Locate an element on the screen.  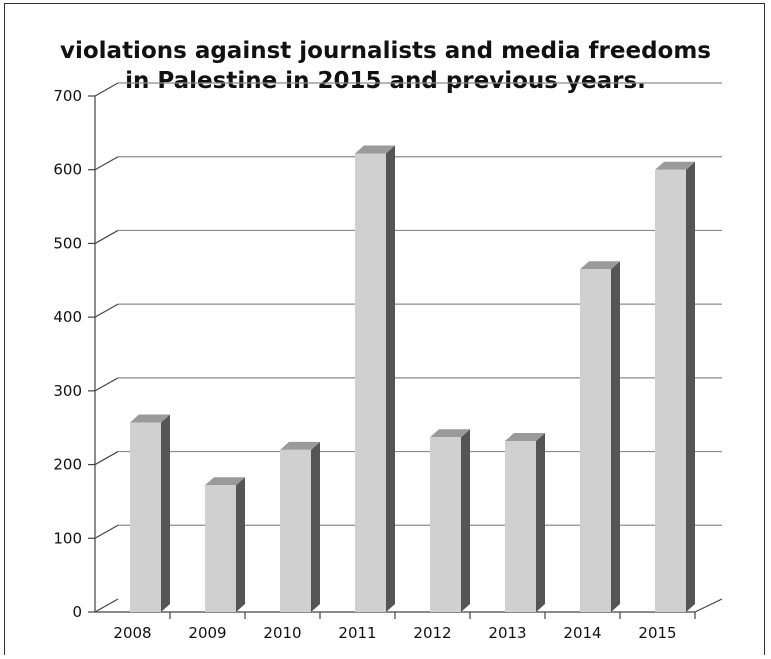
y-tick-label: 300 is located at coordinates (67, 391).